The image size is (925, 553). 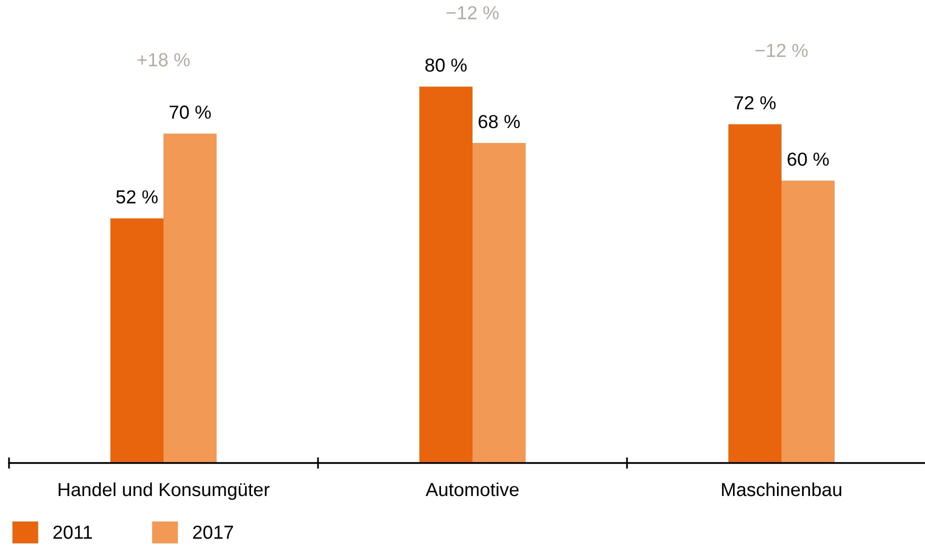 What do you see at coordinates (190, 112) in the screenshot?
I see `data-label: 70 %` at bounding box center [190, 112].